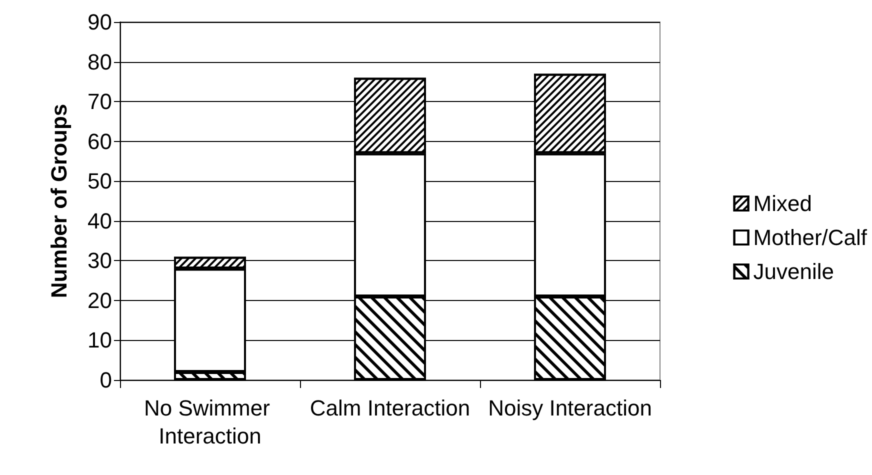 This screenshot has width=872, height=475. Describe the element at coordinates (100, 61) in the screenshot. I see `y-tick-label: 80` at that location.